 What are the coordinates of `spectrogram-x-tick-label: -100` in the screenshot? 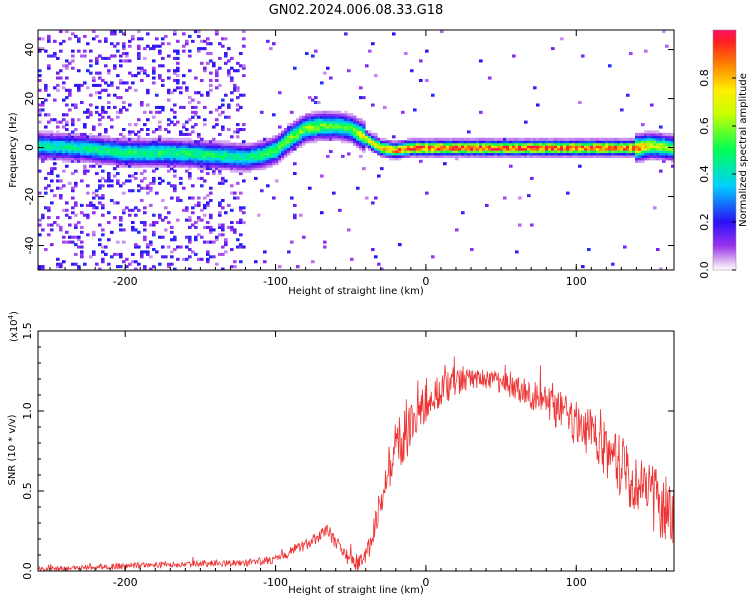 It's located at (275, 281).